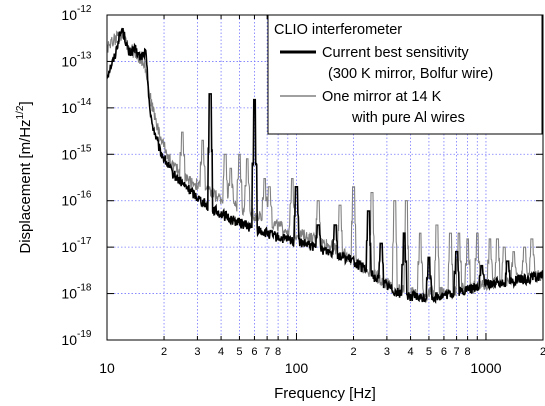 This screenshot has height=406, width=545. Describe the element at coordinates (25, 103) in the screenshot. I see `y-axis-title-close: ]` at that location.